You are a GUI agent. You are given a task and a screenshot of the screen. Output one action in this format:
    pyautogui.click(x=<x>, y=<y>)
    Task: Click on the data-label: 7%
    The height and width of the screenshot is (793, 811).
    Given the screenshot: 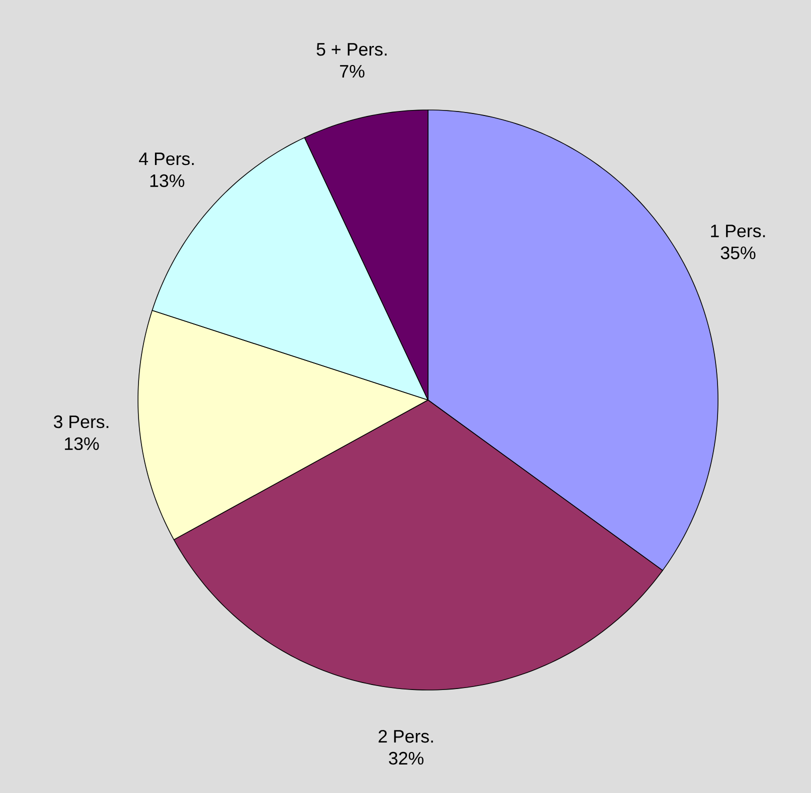 What is the action you would take?
    pyautogui.click(x=352, y=71)
    